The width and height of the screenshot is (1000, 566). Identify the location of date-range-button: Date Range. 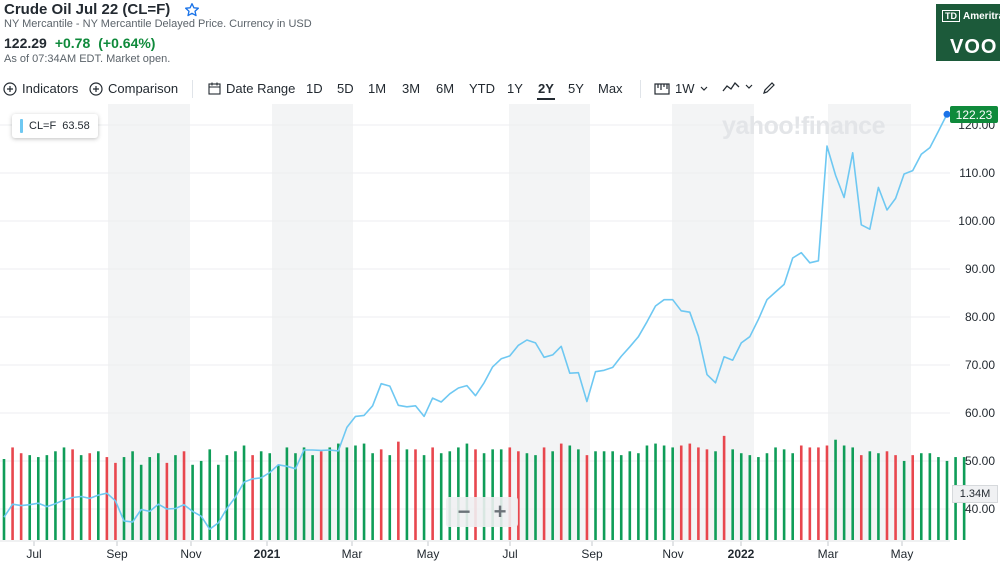
(251, 88).